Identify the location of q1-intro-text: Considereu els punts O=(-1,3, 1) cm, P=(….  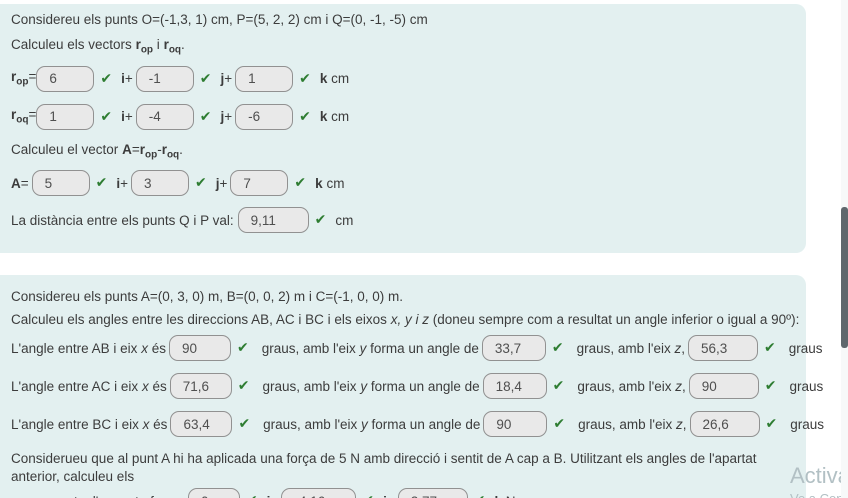
(219, 19).